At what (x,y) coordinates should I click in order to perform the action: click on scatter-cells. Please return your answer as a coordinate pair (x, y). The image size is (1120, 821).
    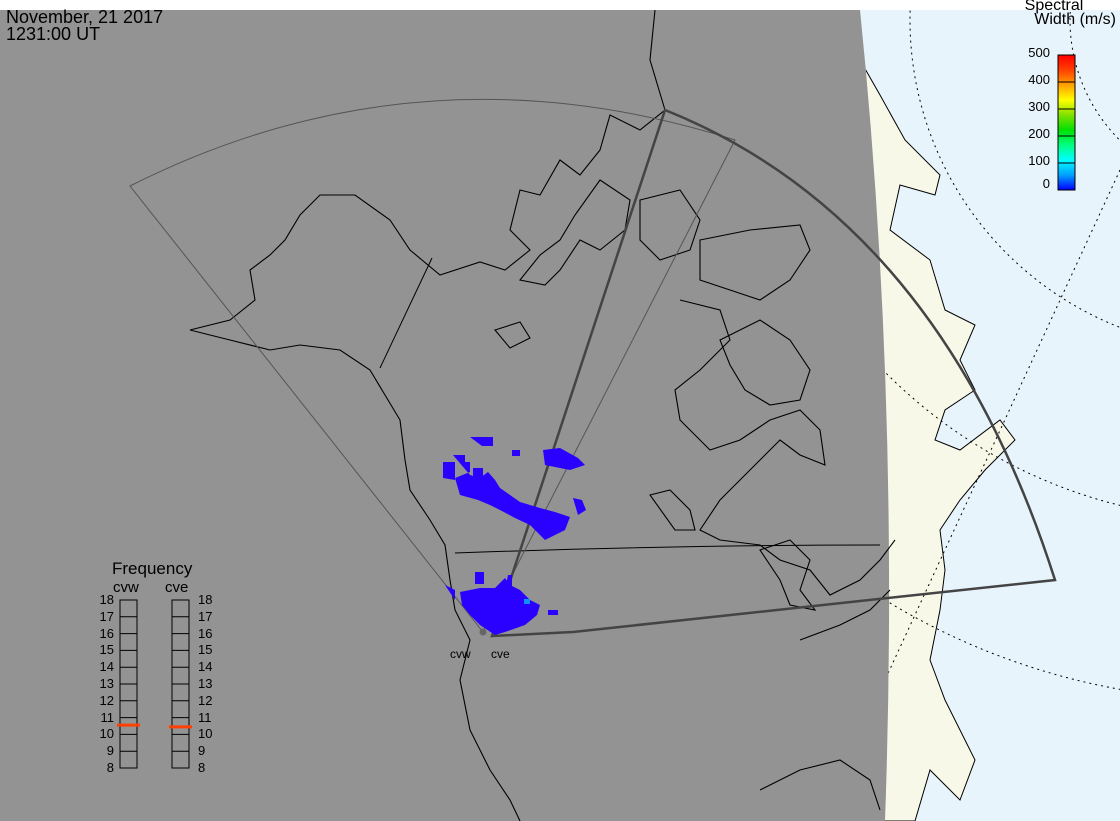
    Looking at the image, I should click on (514, 536).